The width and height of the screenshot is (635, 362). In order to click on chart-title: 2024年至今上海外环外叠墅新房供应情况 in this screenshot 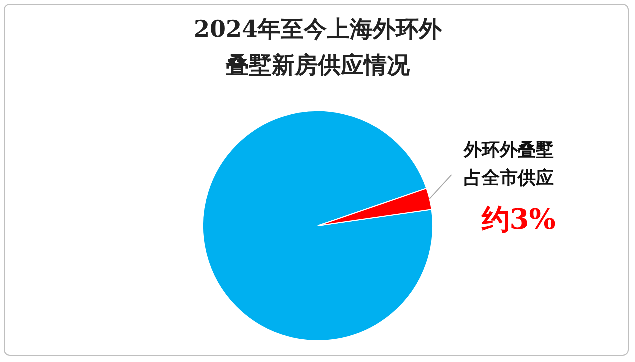, I will do `click(317, 48)`.